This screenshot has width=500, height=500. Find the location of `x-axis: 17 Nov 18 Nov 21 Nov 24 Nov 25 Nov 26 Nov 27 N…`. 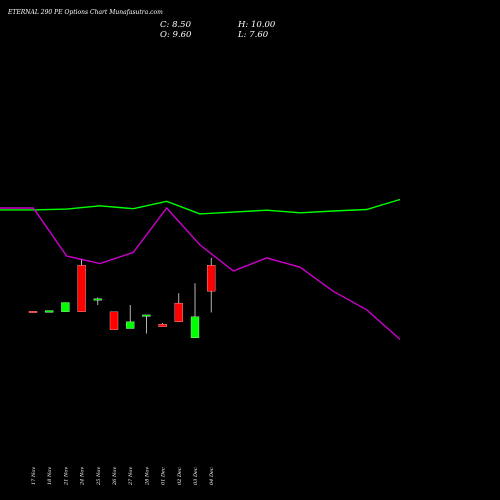

x-axis: 17 Nov 18 Nov 21 Nov 24 Nov 25 Nov 26 Nov 27 N… is located at coordinates (123, 476).